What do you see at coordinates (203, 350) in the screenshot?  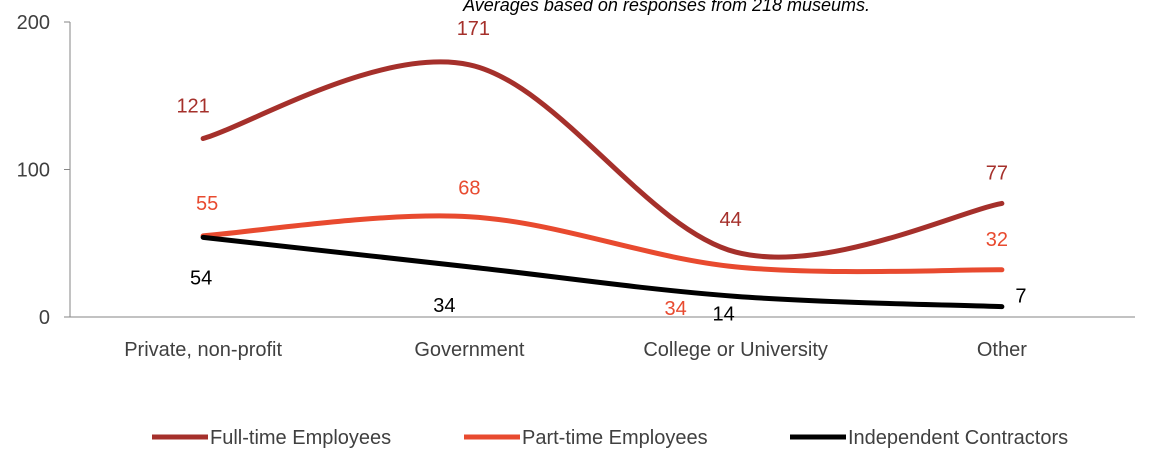 I see `x-tick-label: Private, non-profit` at bounding box center [203, 350].